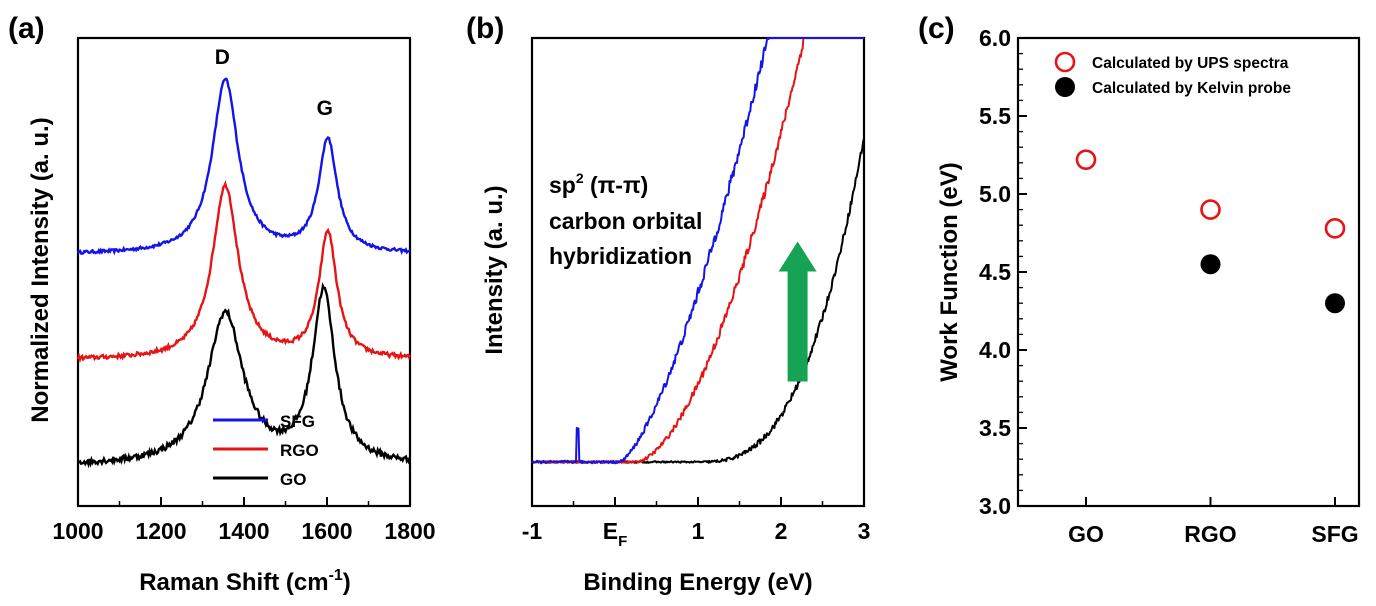 The image size is (1376, 606). I want to click on panel-a-legend: SFG RGO GO, so click(266, 450).